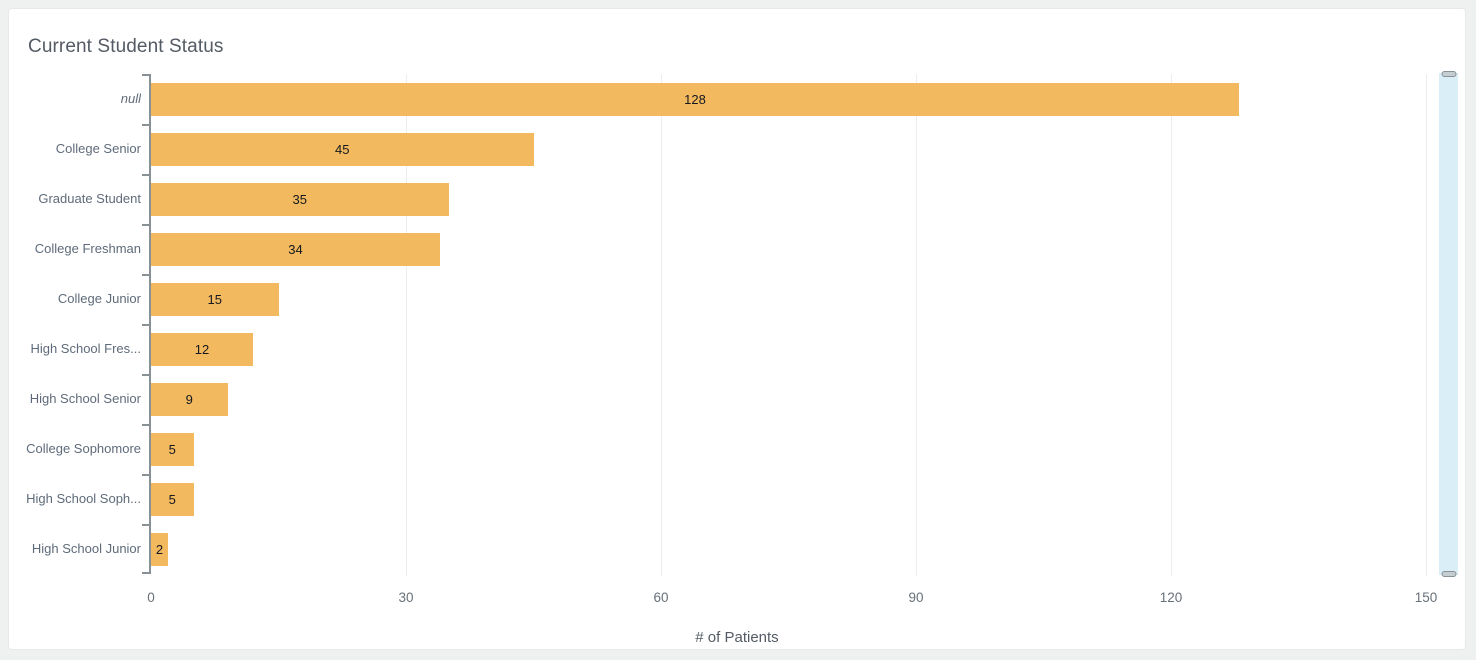  I want to click on category-label: High School Junior, so click(86, 548).